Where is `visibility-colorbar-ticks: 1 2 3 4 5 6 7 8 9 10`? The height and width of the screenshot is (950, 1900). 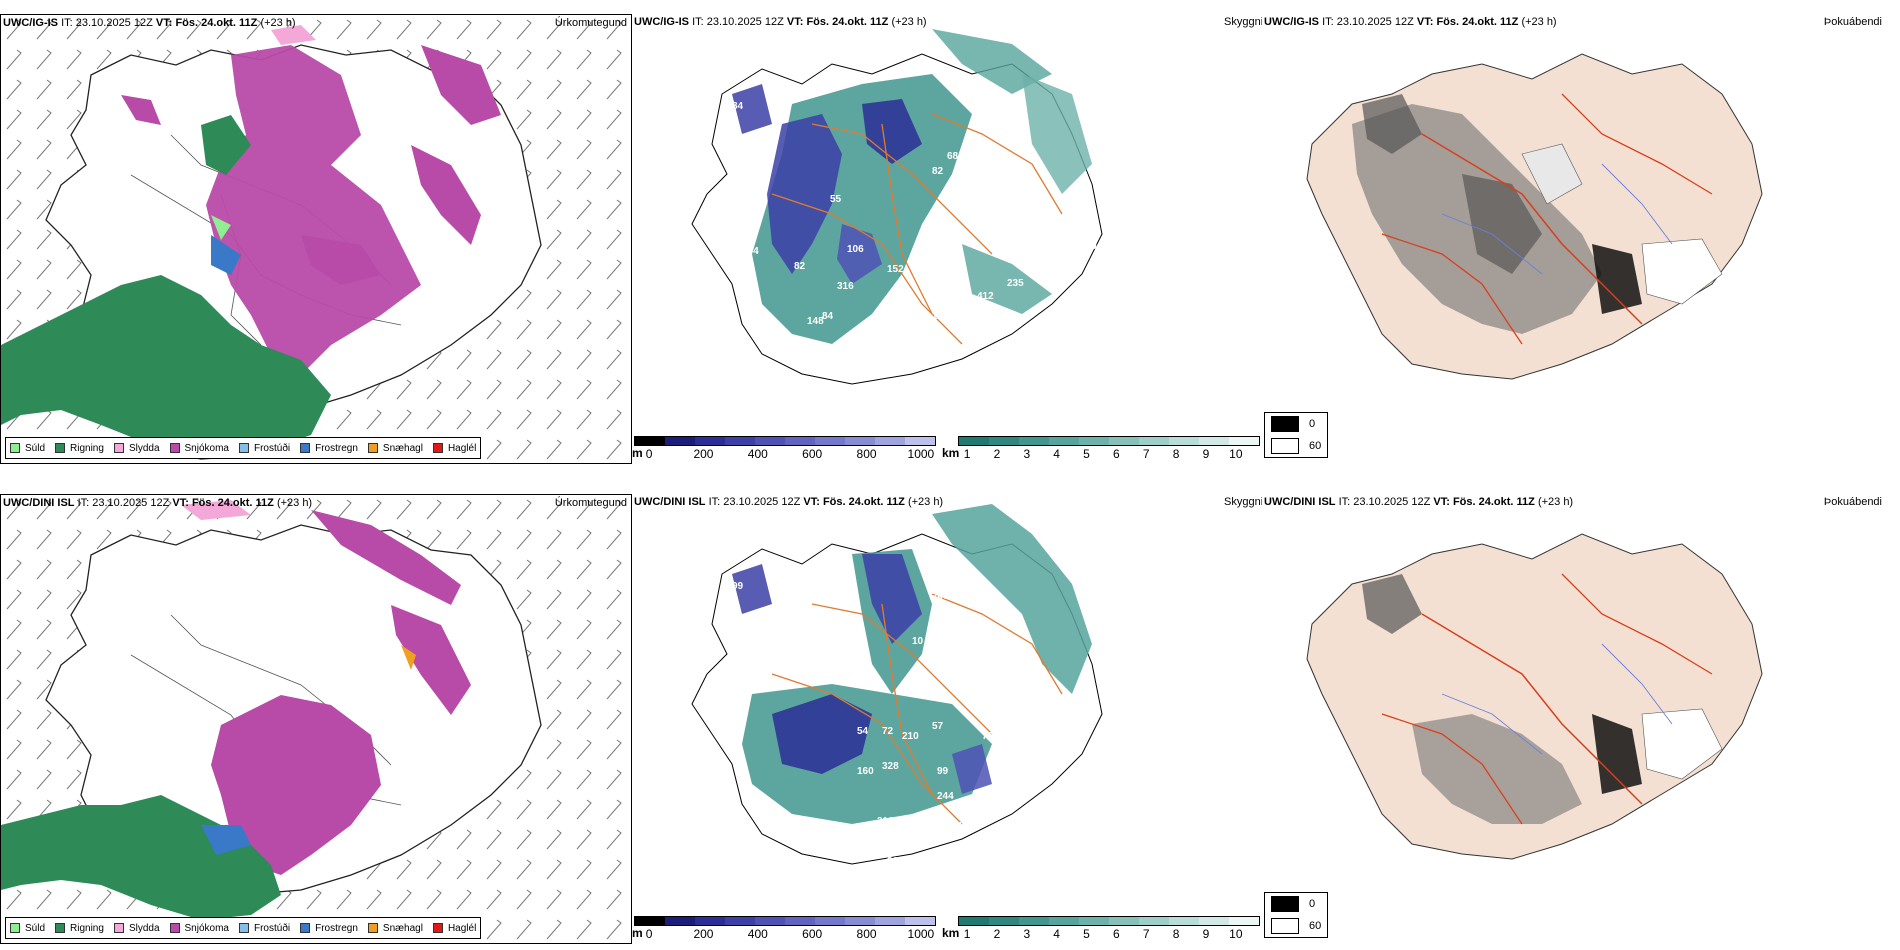 visibility-colorbar-ticks: 1 2 3 4 5 6 7 8 9 10 is located at coordinates (1109, 933).